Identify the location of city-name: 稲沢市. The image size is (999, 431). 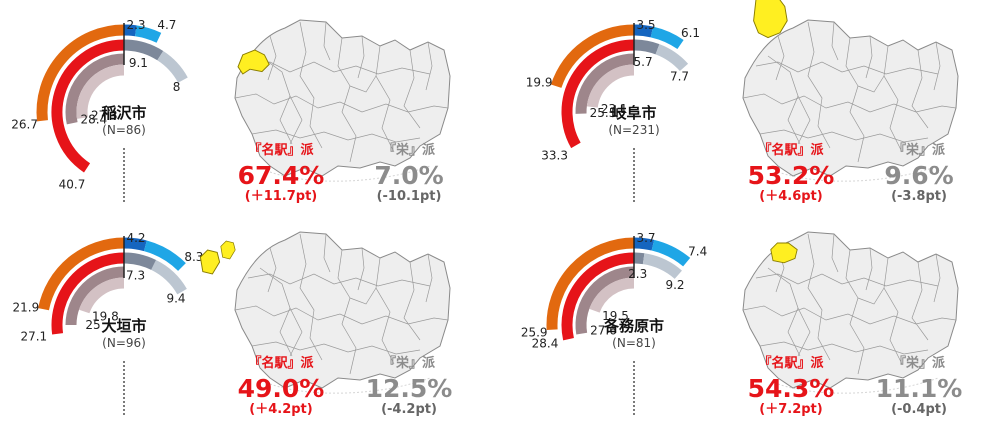
(123, 113).